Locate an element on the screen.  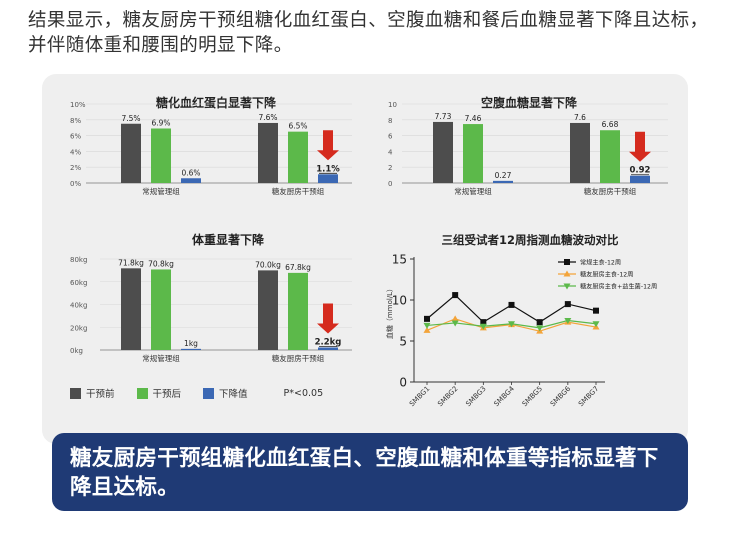
data-label: 7.6% is located at coordinates (267, 117).